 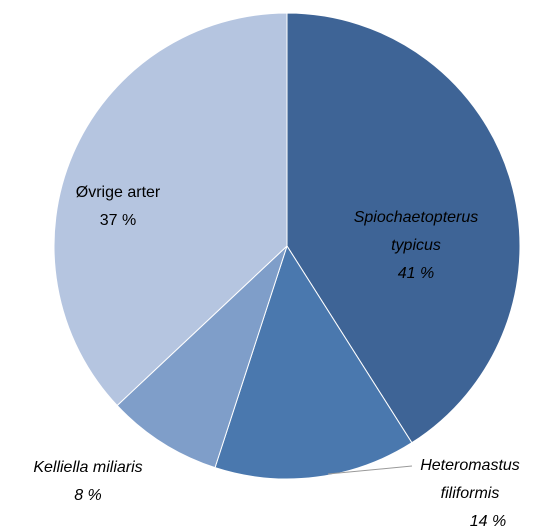 I want to click on value-label: 37 %, so click(x=118, y=220).